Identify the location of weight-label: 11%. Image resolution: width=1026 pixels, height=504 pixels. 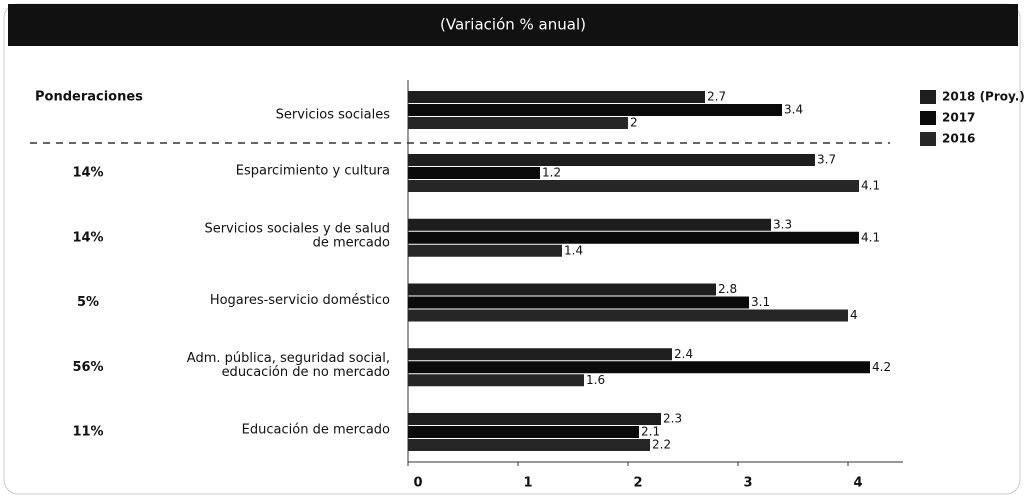
(87, 432).